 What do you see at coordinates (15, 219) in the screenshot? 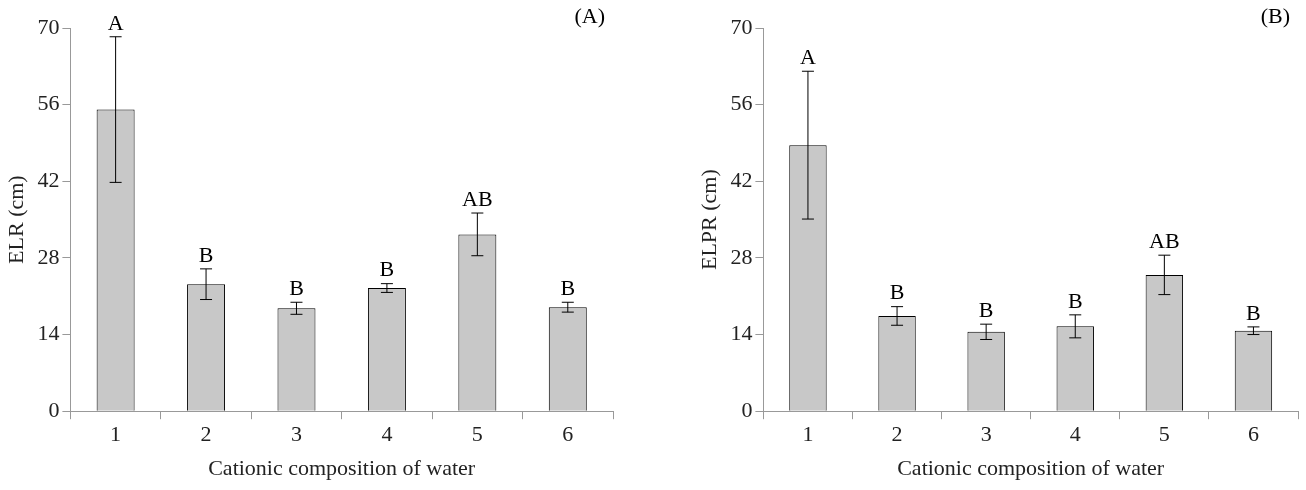
I see `y-axis-title: ELR (cm)` at bounding box center [15, 219].